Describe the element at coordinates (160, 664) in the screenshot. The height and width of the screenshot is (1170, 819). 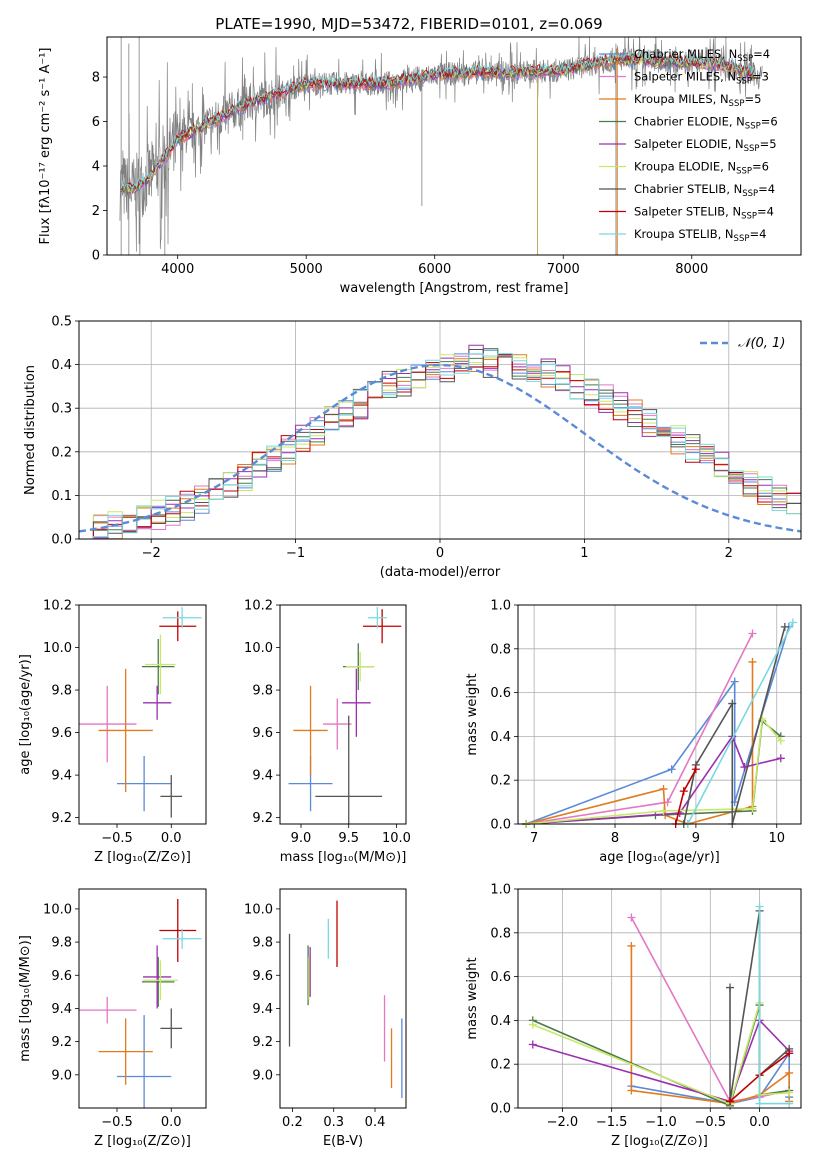
I see `kroupa_elodie-errorbar` at that location.